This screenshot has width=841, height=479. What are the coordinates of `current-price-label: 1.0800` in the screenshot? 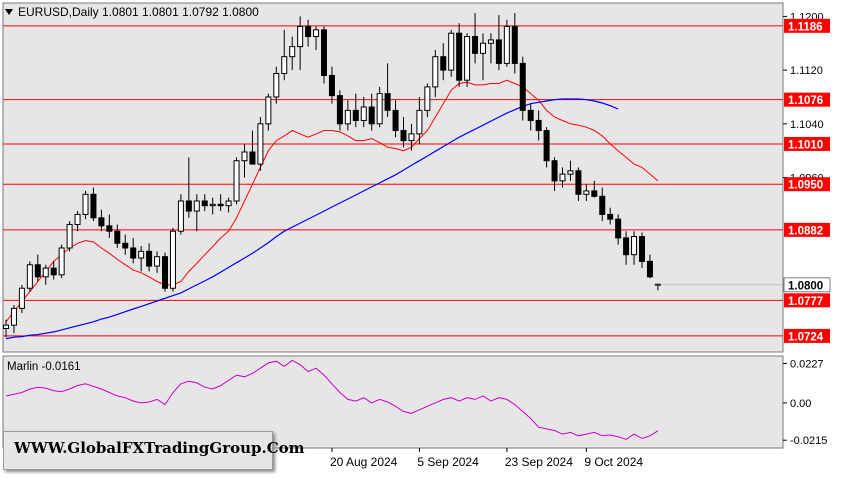 It's located at (805, 286).